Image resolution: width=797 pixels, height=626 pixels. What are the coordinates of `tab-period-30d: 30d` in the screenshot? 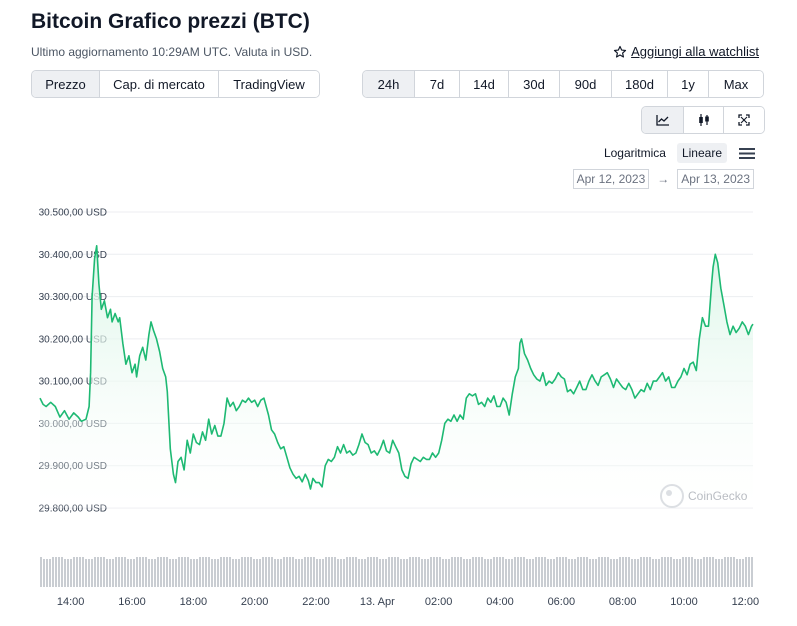 It's located at (534, 84).